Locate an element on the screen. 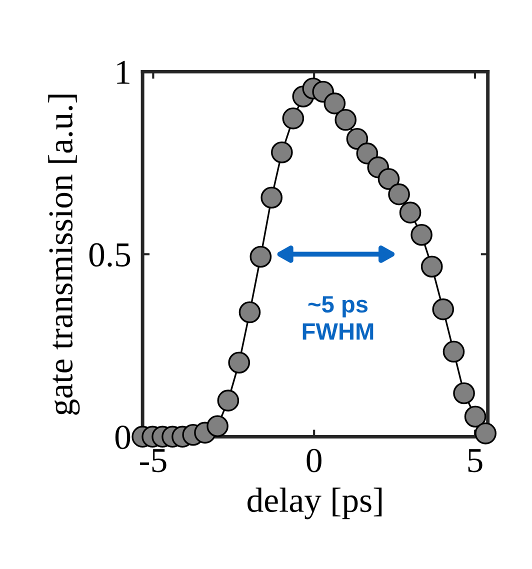 The width and height of the screenshot is (532, 569). x-tick-label: 5 is located at coordinates (475, 460).